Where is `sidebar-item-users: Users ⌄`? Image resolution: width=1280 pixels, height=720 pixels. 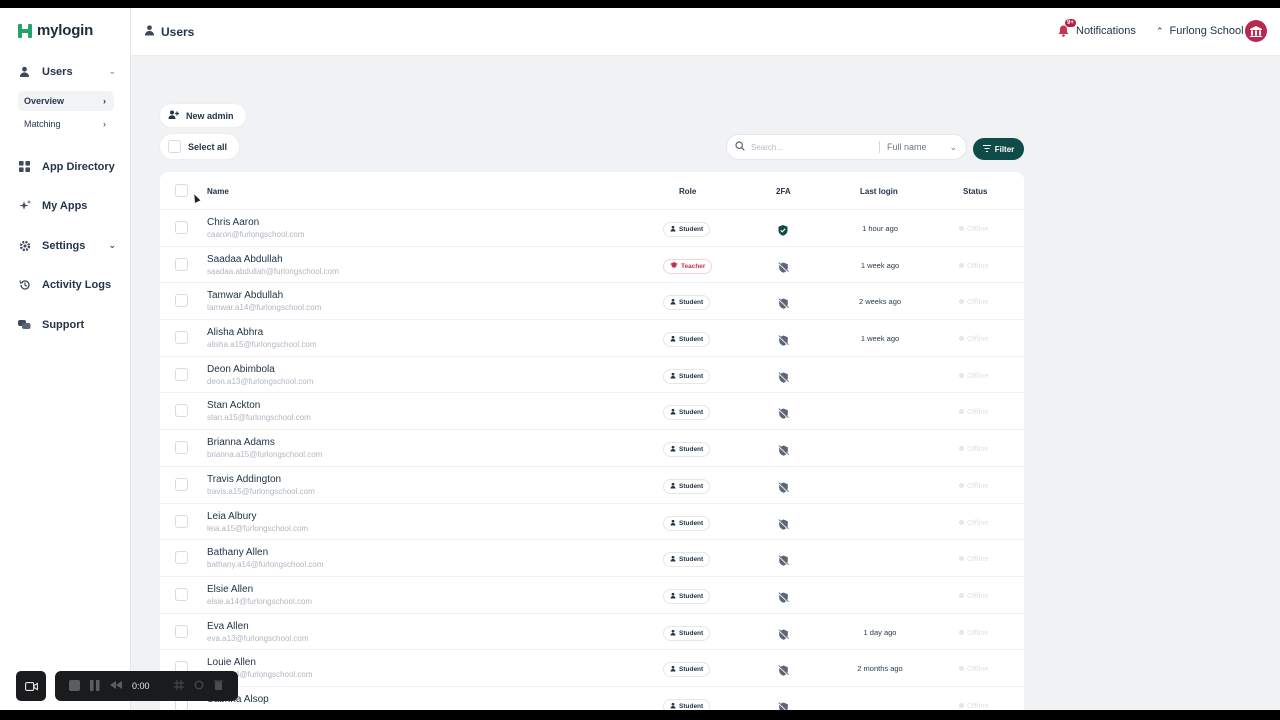
sidebar-item-users: Users ⌄ is located at coordinates (68, 71).